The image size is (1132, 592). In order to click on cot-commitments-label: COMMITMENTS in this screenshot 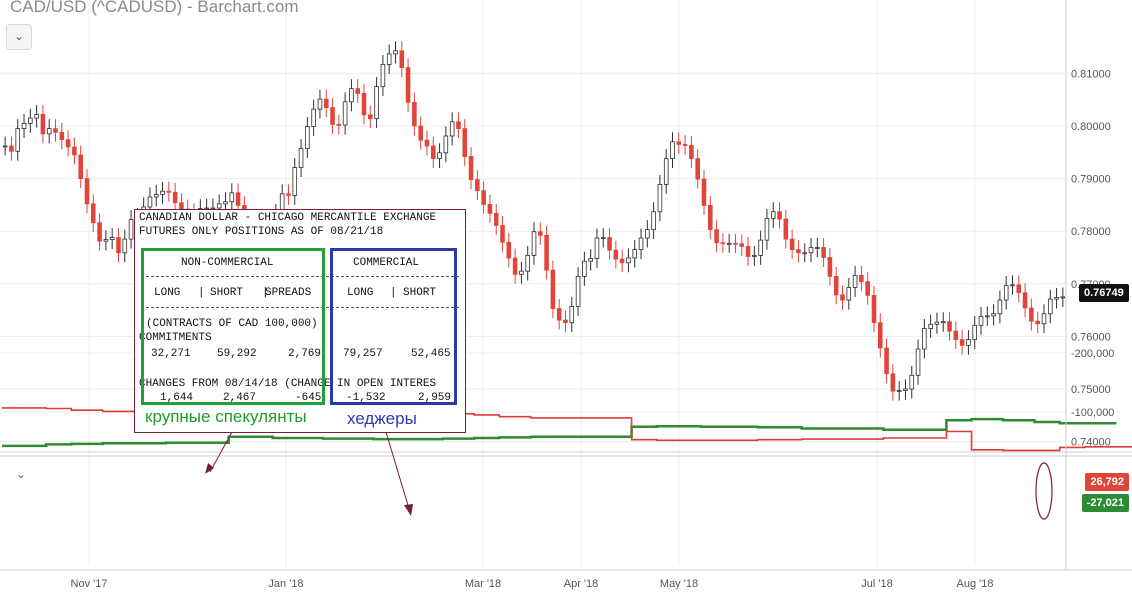, I will do `click(175, 338)`.